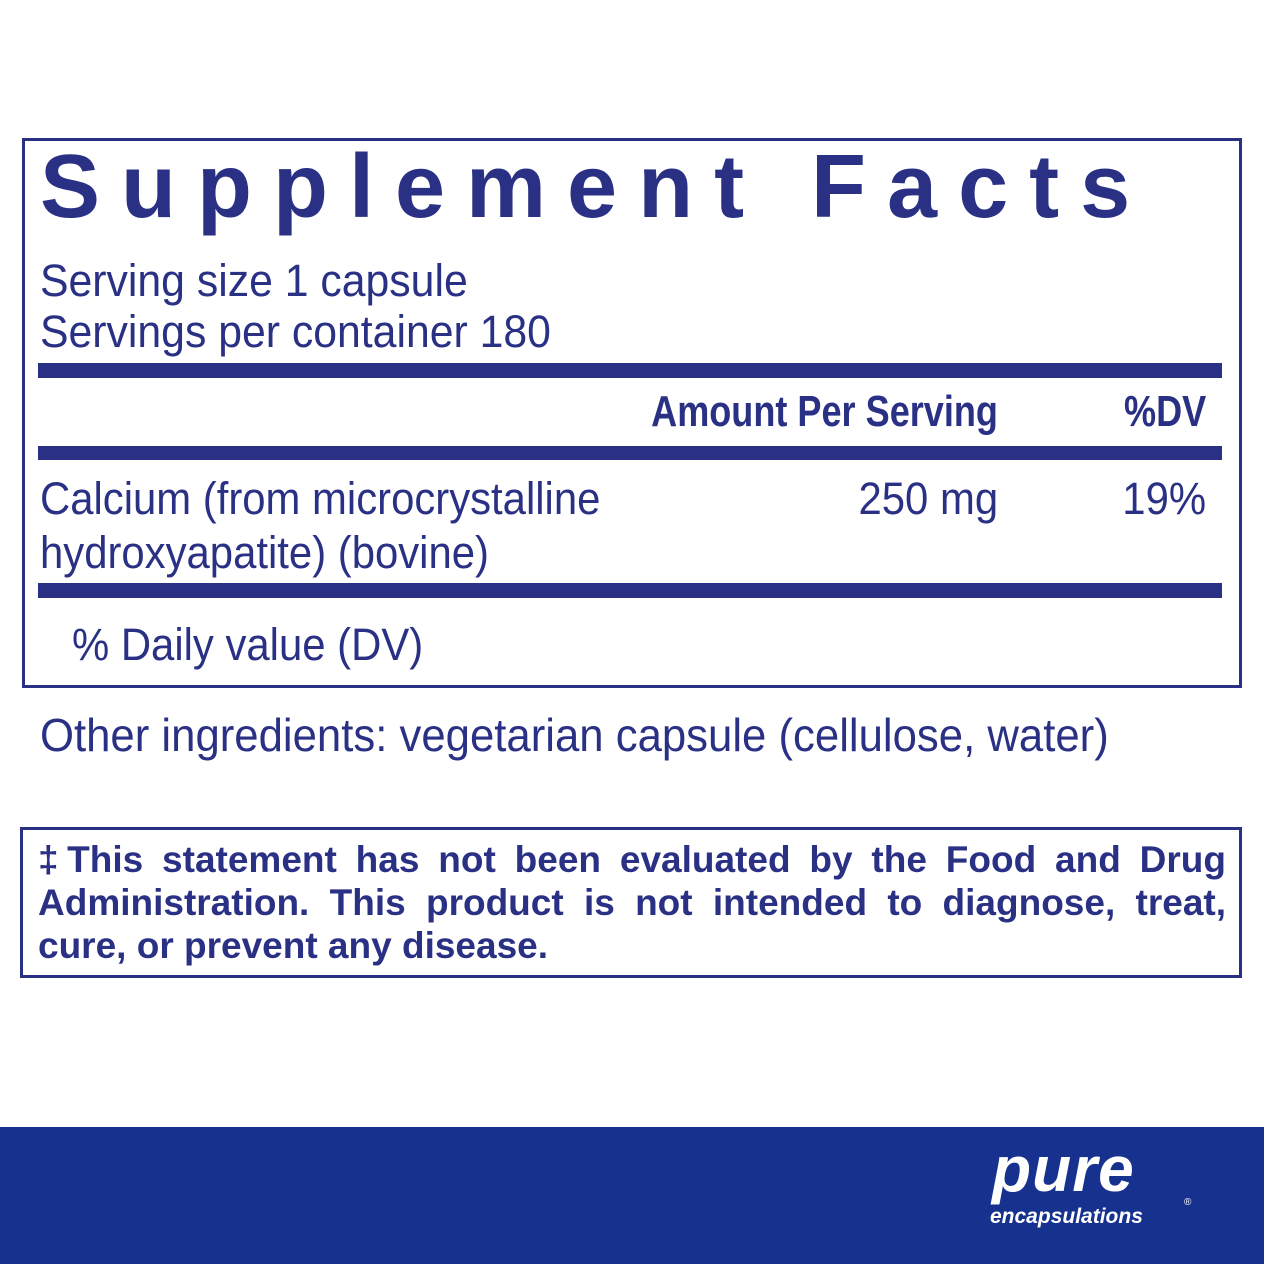  Describe the element at coordinates (1164, 498) in the screenshot. I see `ingredient-dv: 19%` at that location.